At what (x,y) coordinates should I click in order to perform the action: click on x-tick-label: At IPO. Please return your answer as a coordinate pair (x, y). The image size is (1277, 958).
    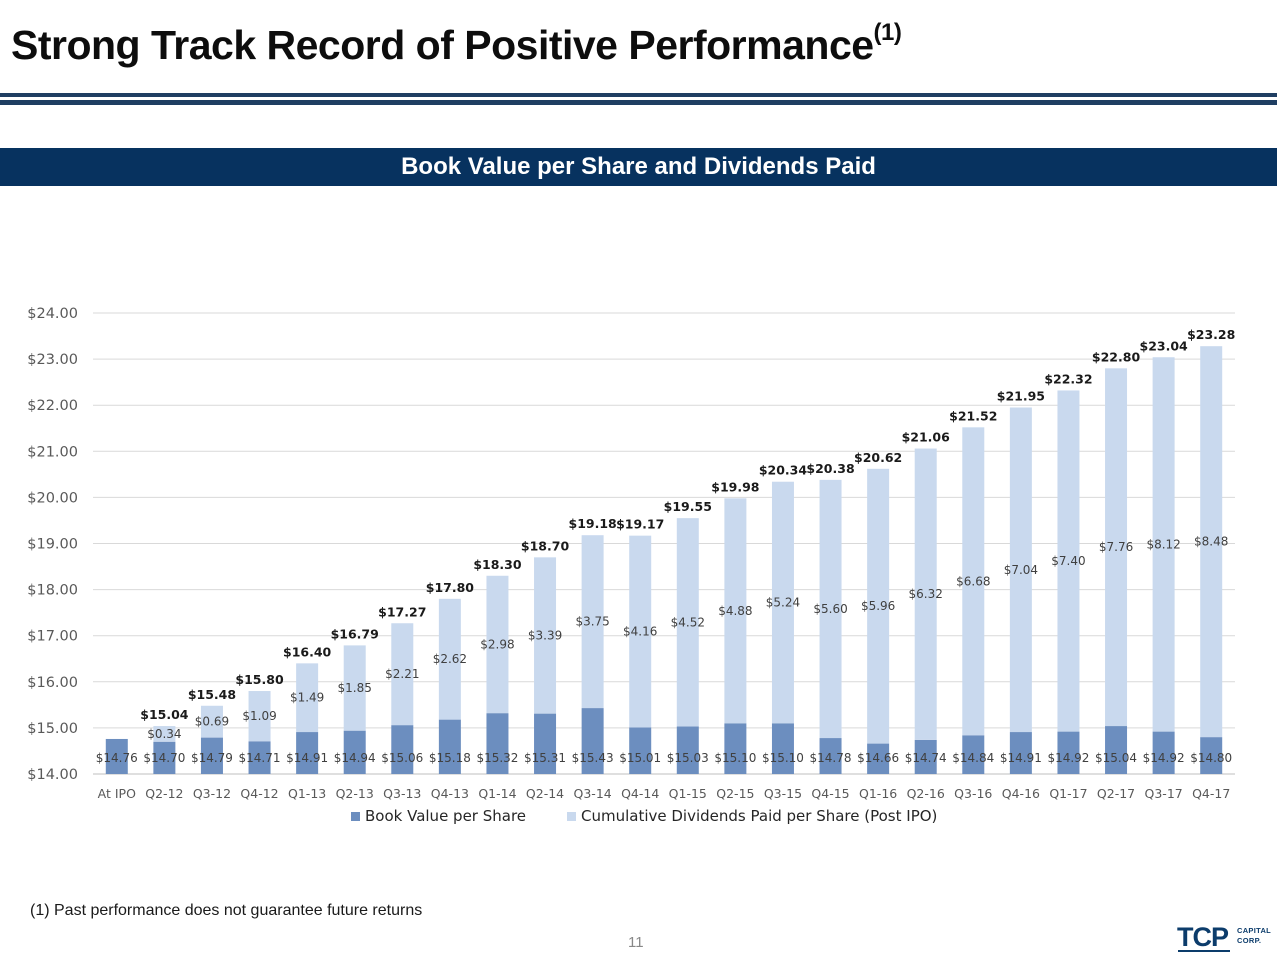
    Looking at the image, I should click on (117, 793).